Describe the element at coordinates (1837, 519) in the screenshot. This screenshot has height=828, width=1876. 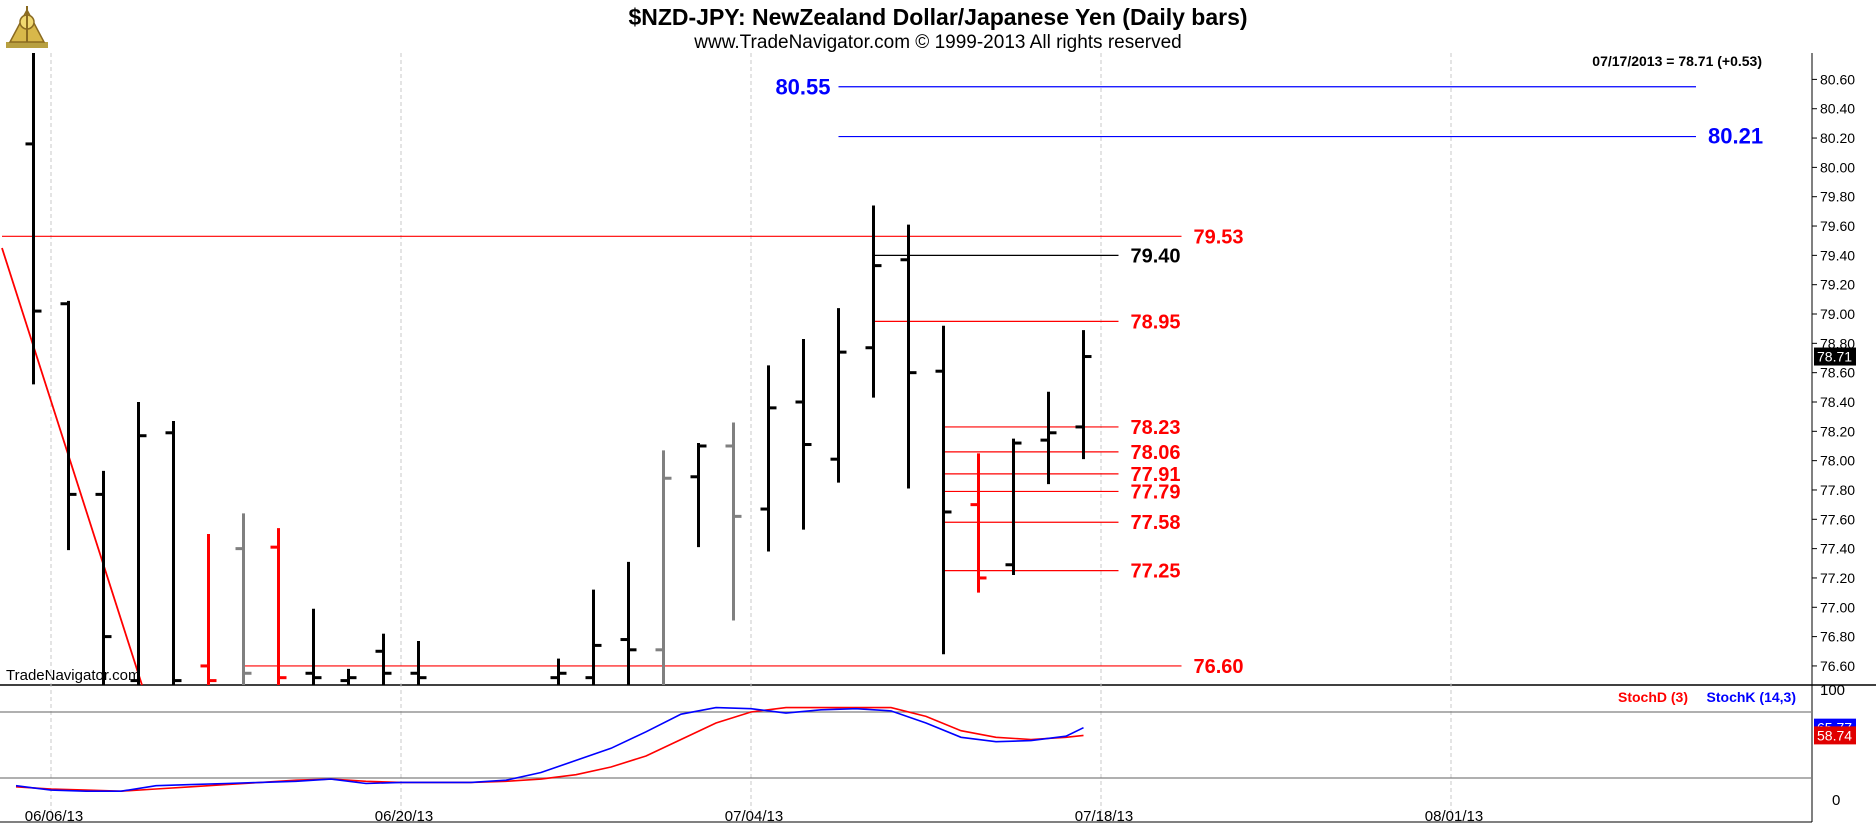
I see `y-tick-label: 77.60` at that location.